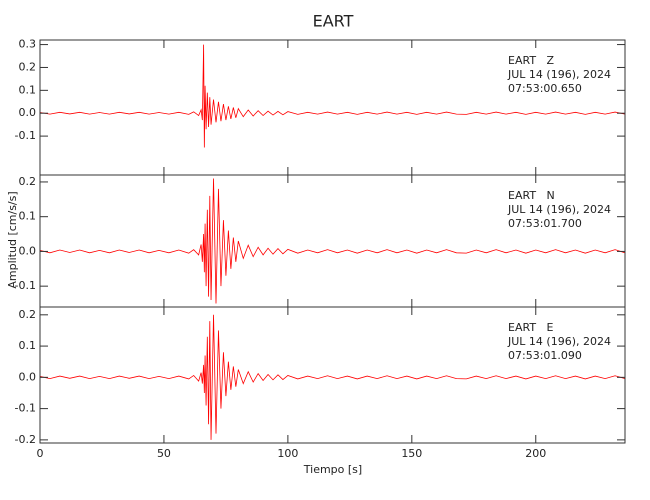  Describe the element at coordinates (411, 453) in the screenshot. I see `x-tick-label: 150` at that location.